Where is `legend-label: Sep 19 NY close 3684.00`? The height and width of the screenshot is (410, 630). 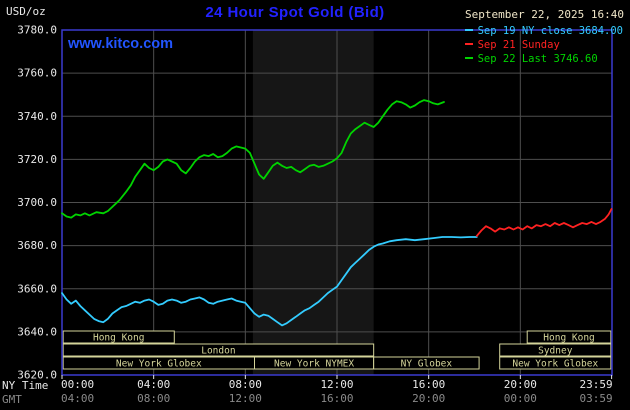 legend-label: Sep 19 NY close 3684.00 is located at coordinates (550, 31).